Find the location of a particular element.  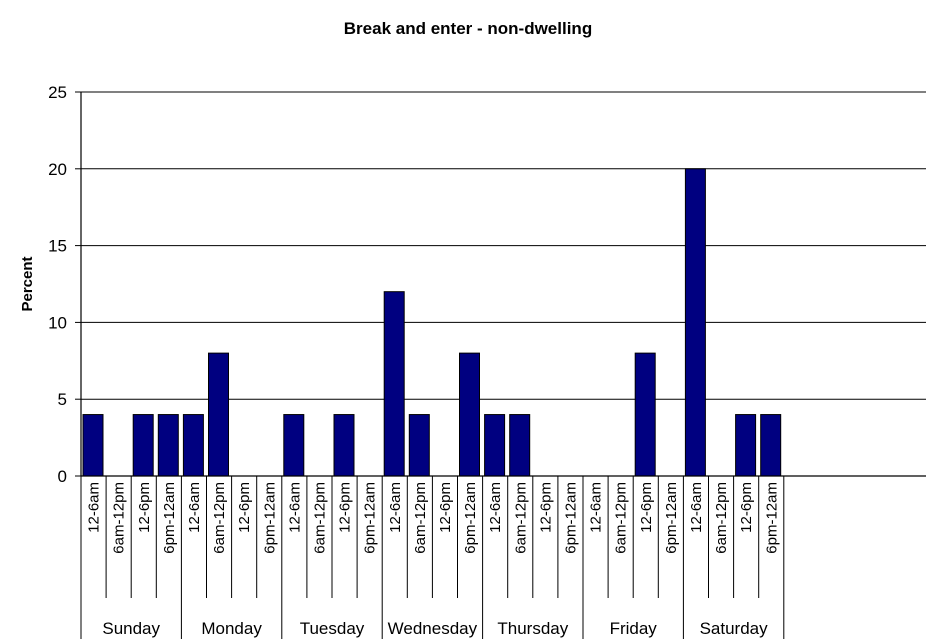

y-tick-label: 15 is located at coordinates (57, 246).